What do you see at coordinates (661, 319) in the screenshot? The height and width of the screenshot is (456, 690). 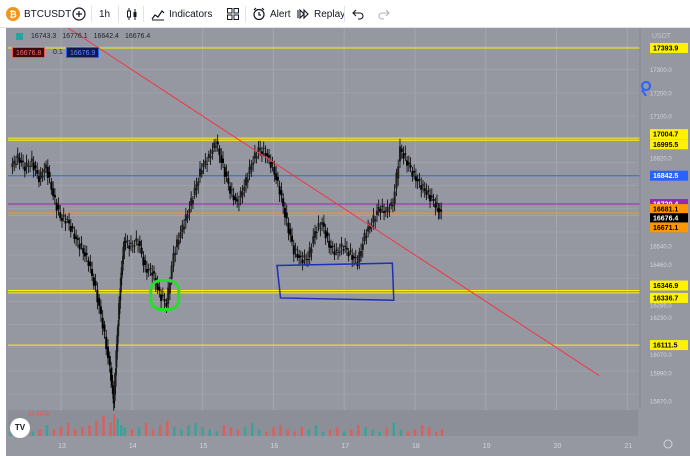 I see `price-tick-label: 16230.0` at bounding box center [661, 319].